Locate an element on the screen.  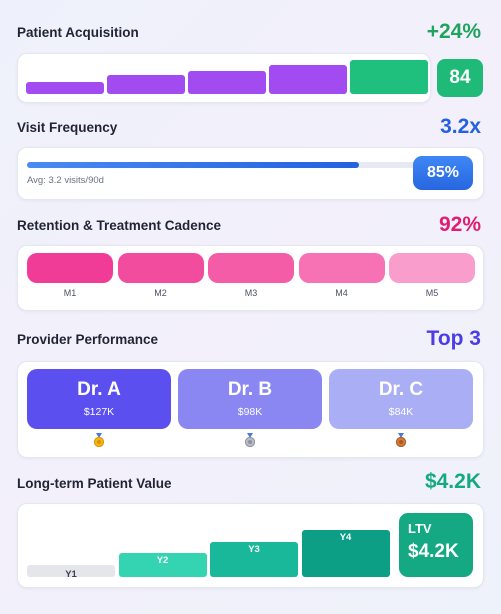
retention-bar-m3 is located at coordinates (251, 268).